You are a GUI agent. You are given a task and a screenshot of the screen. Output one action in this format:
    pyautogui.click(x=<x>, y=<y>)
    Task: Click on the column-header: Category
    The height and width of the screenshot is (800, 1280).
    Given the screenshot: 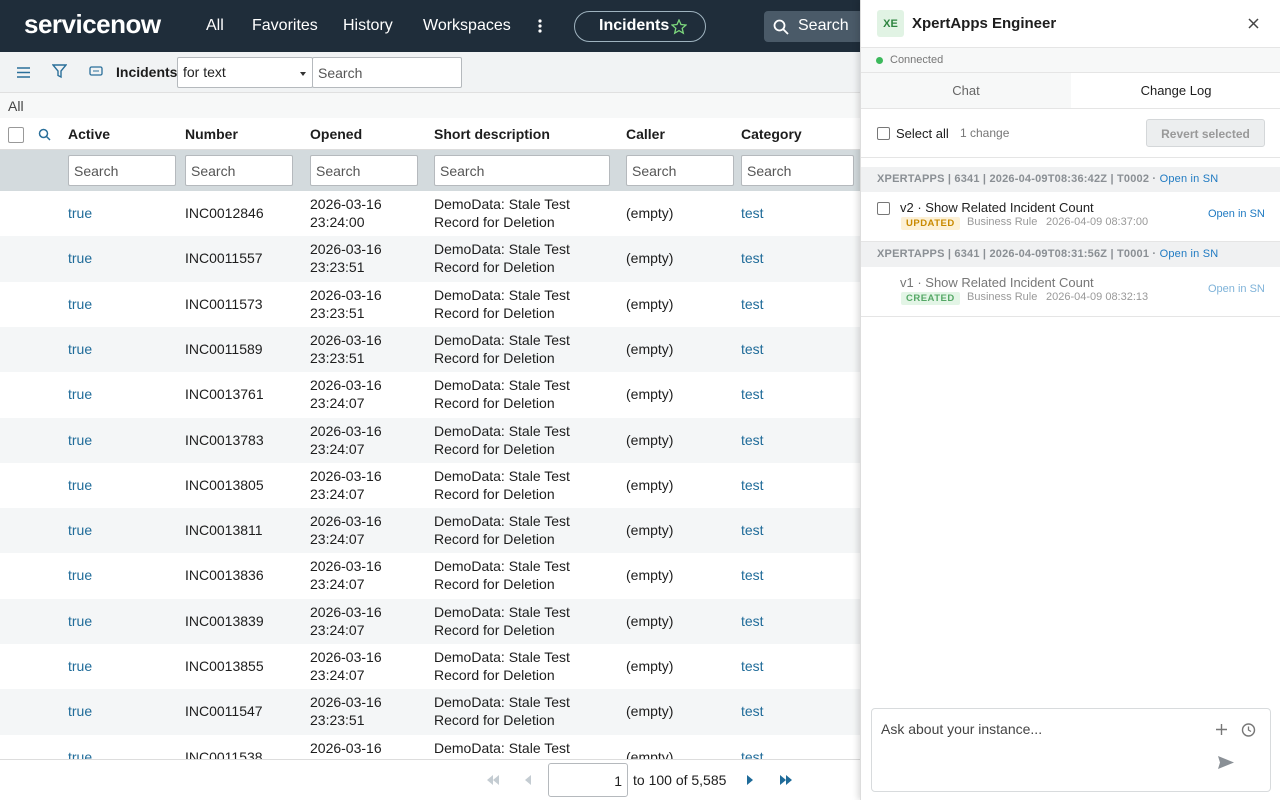 What is the action you would take?
    pyautogui.click(x=771, y=134)
    